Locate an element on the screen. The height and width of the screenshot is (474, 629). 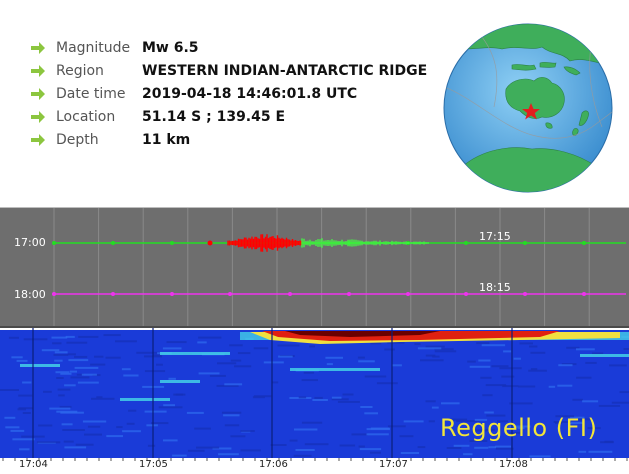
time-tick-label-4: 17:07 is located at coordinates (393, 464).